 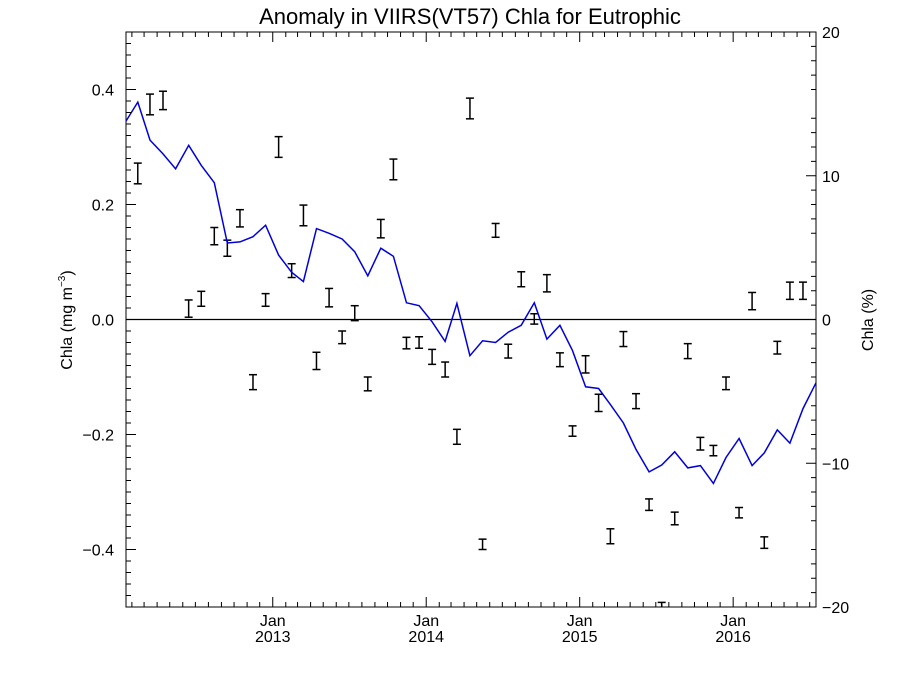 What do you see at coordinates (67, 328) in the screenshot?
I see `left-axis-label-base: Chla (mg m` at bounding box center [67, 328].